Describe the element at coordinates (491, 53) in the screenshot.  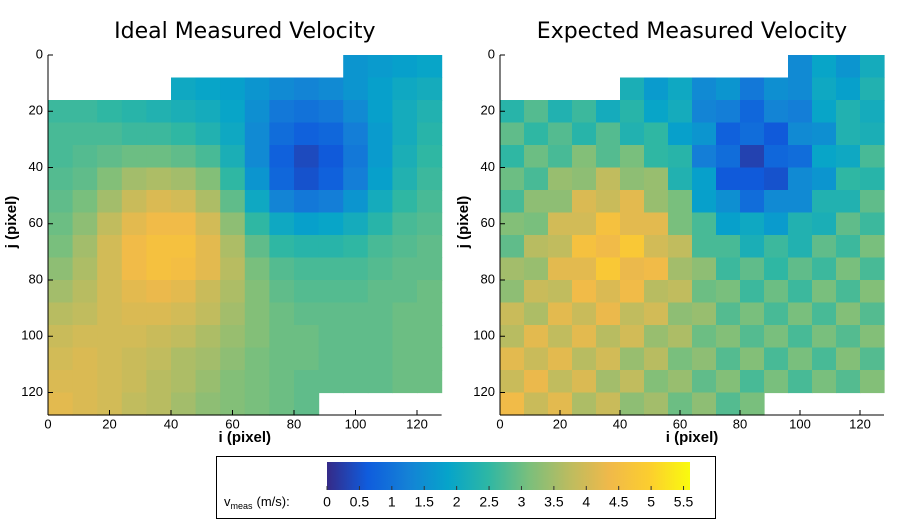
I see `y-tick-label: 0` at that location.